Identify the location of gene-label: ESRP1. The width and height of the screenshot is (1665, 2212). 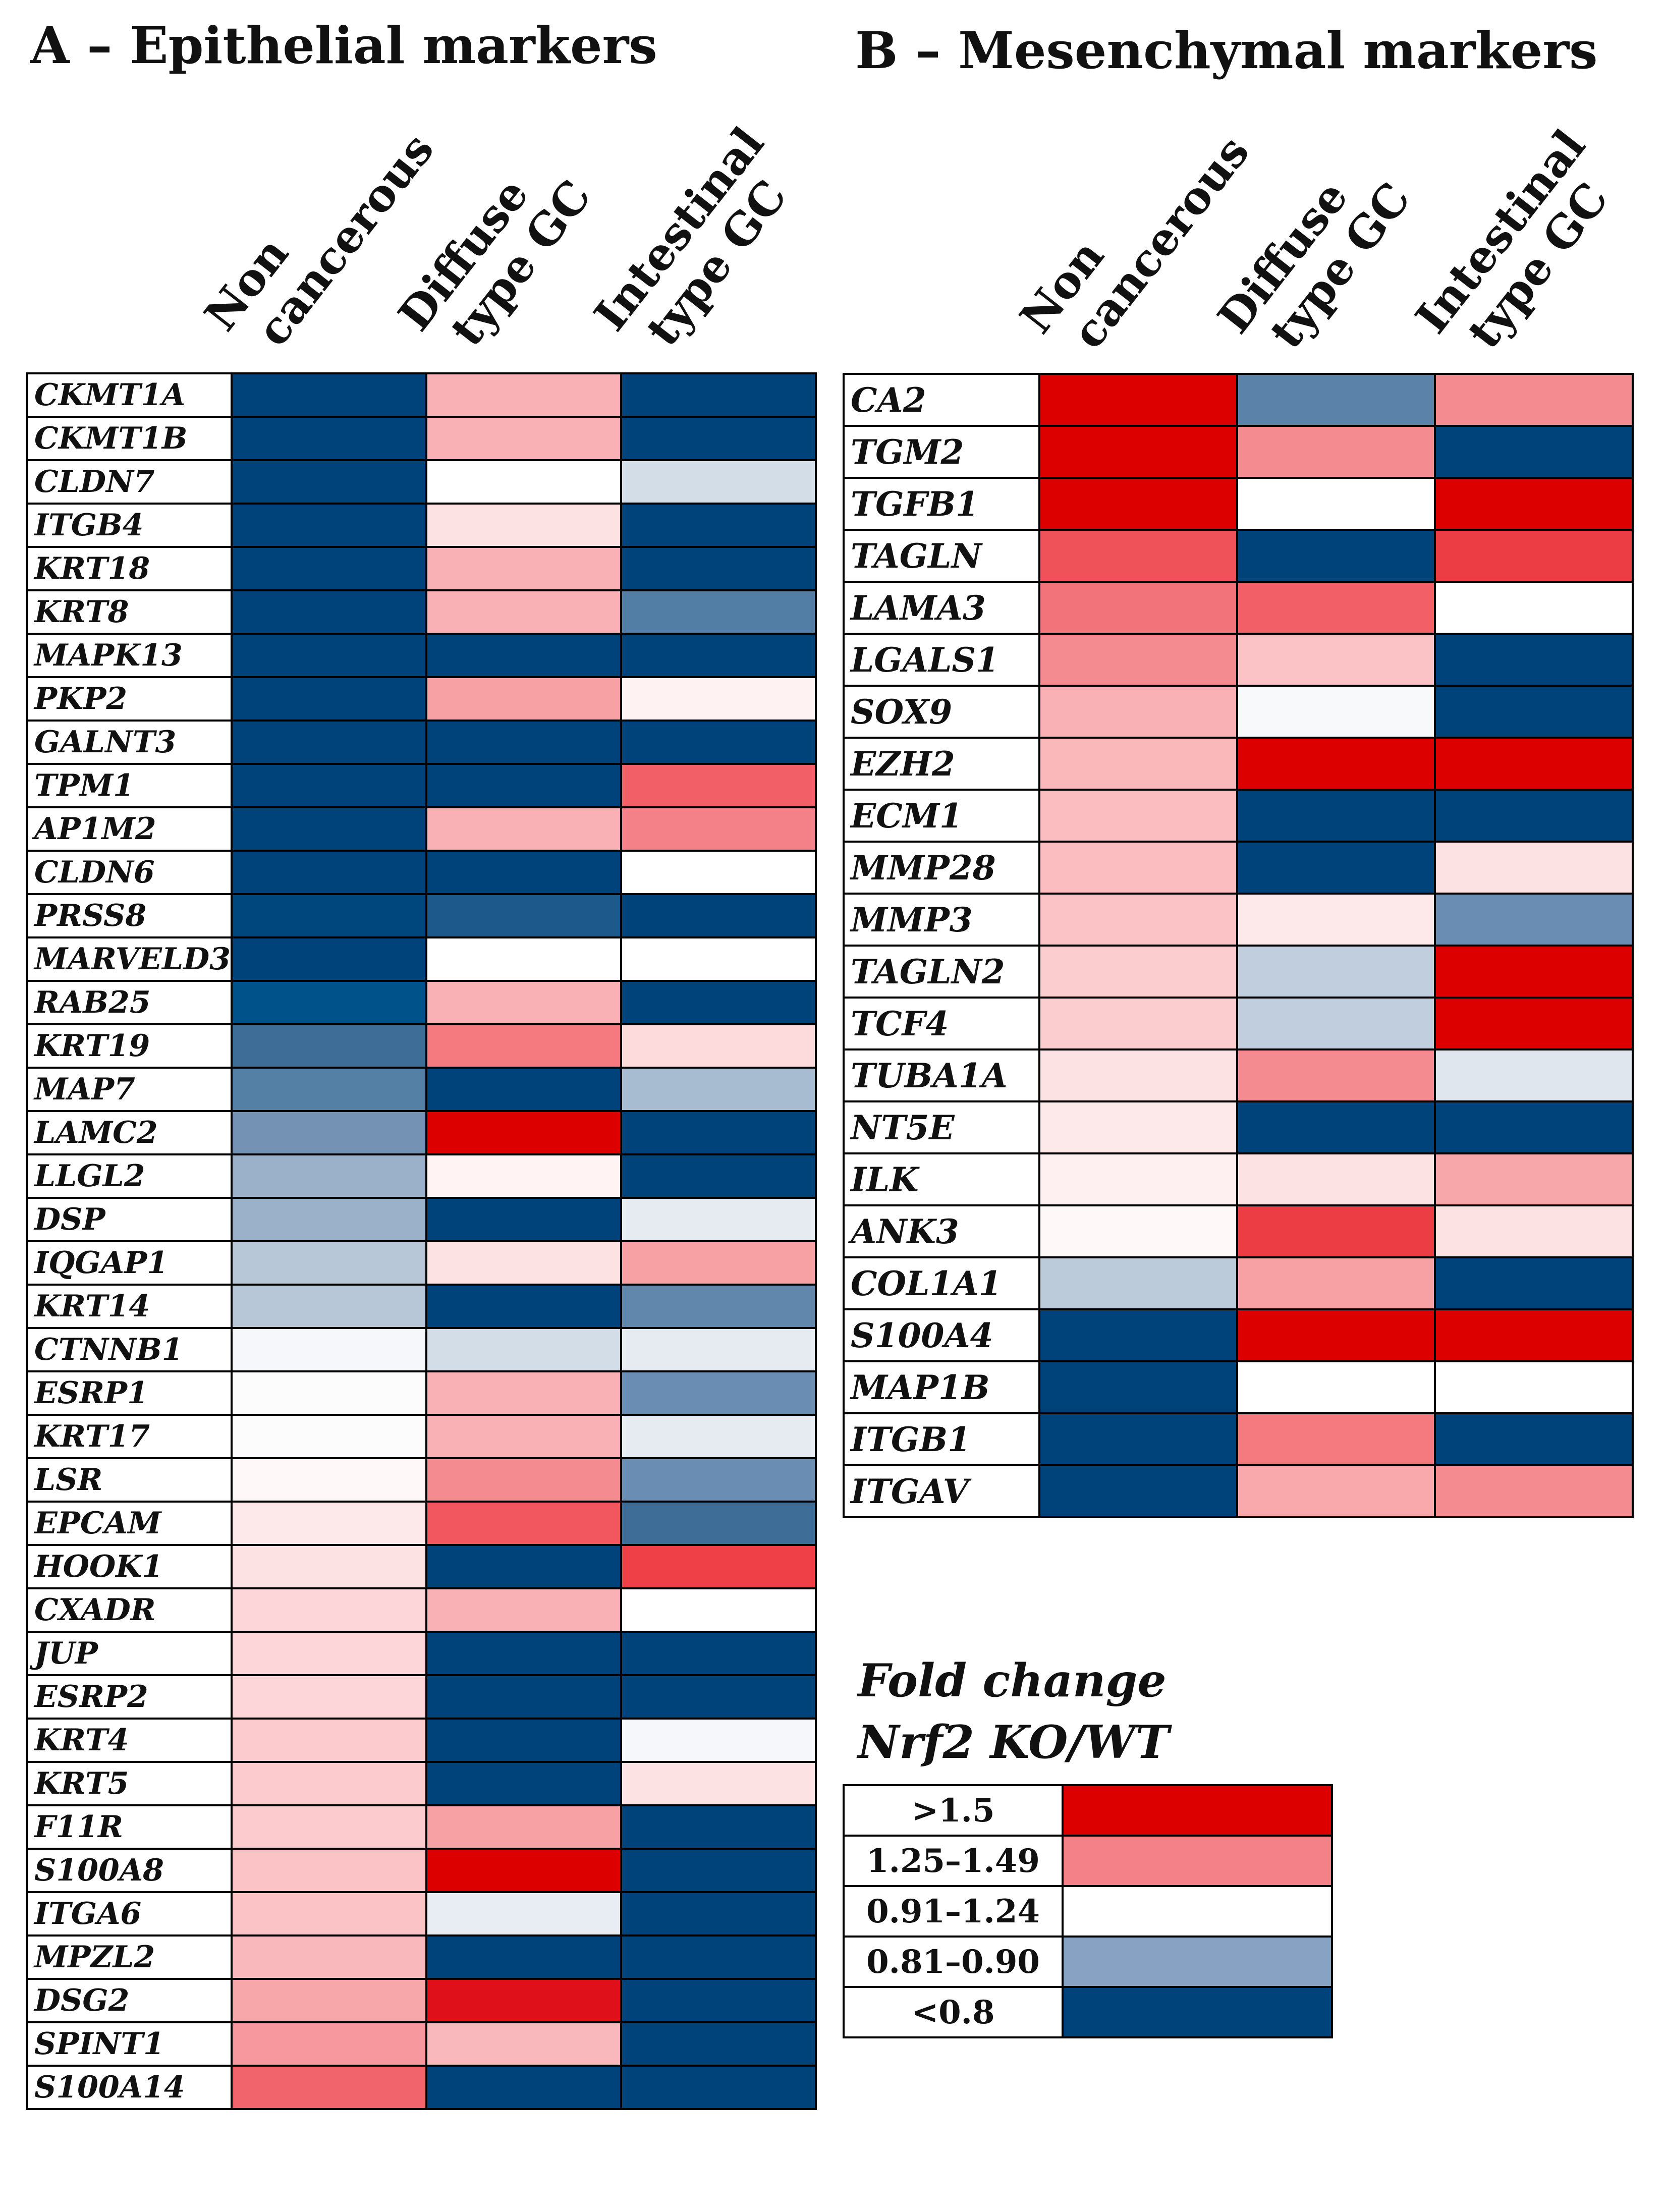
(129, 1393).